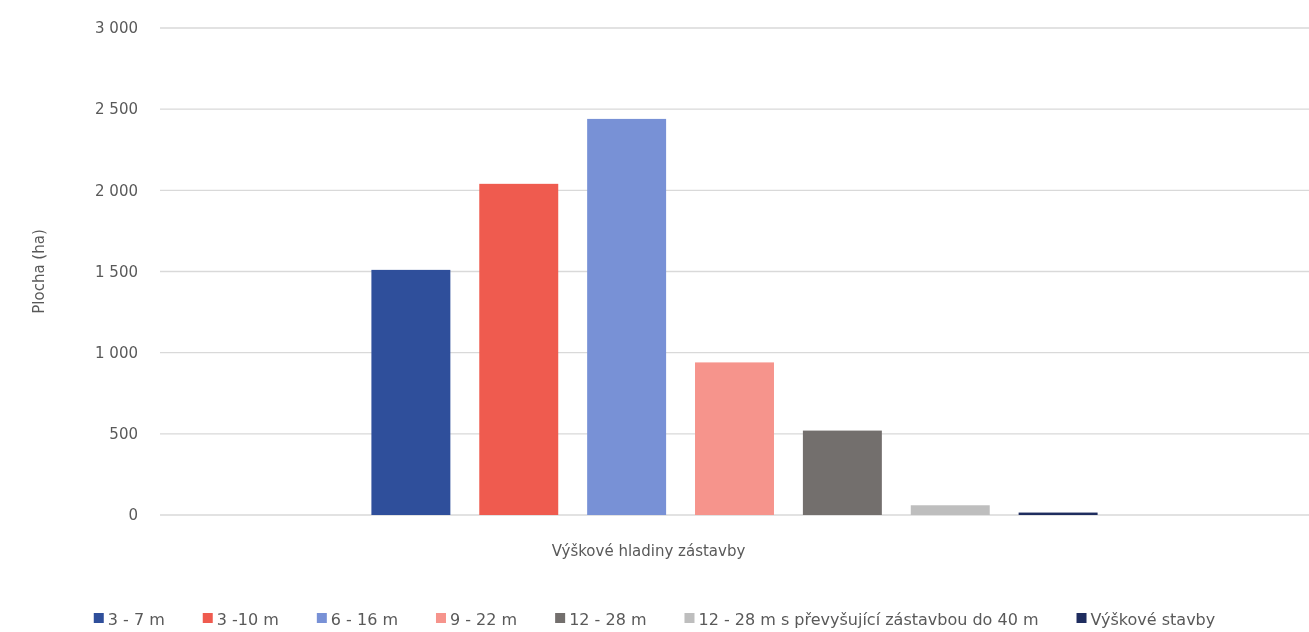  What do you see at coordinates (136, 619) in the screenshot?
I see `legend-label: 3 - 7 m` at bounding box center [136, 619].